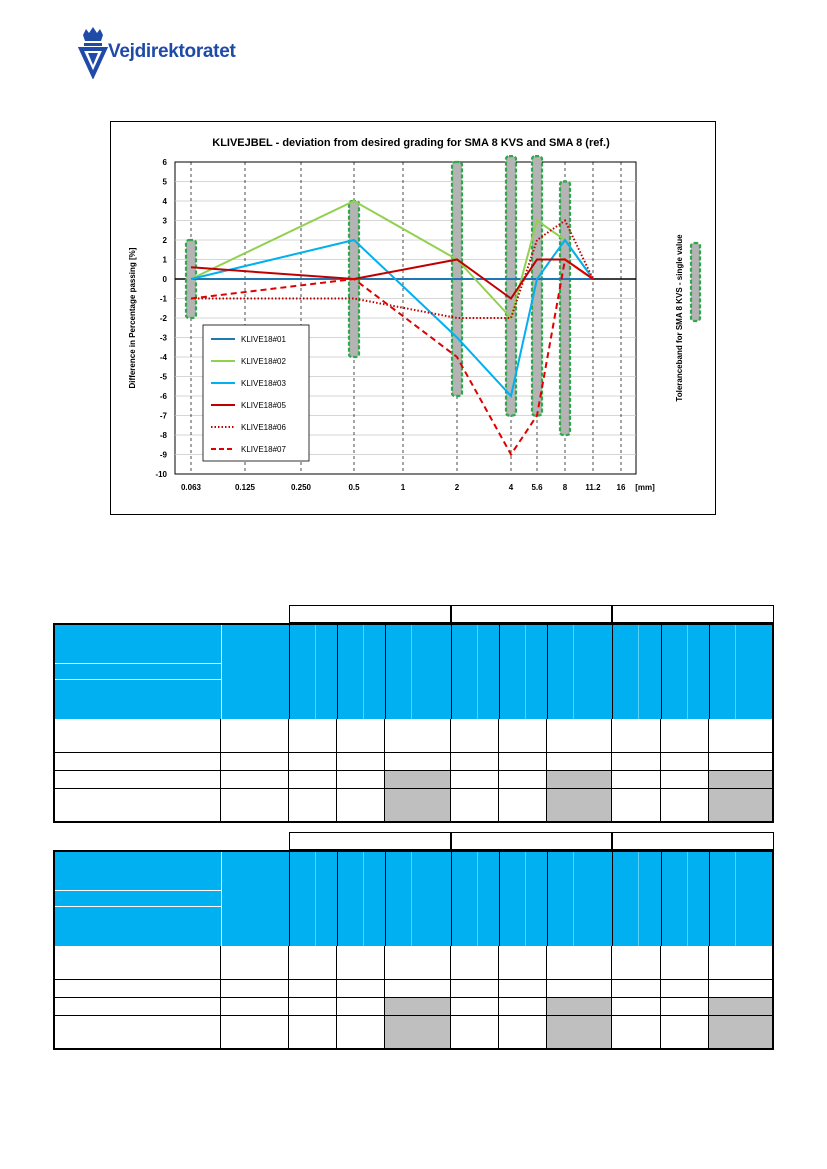  I want to click on y-tick-label: -2, so click(164, 318).